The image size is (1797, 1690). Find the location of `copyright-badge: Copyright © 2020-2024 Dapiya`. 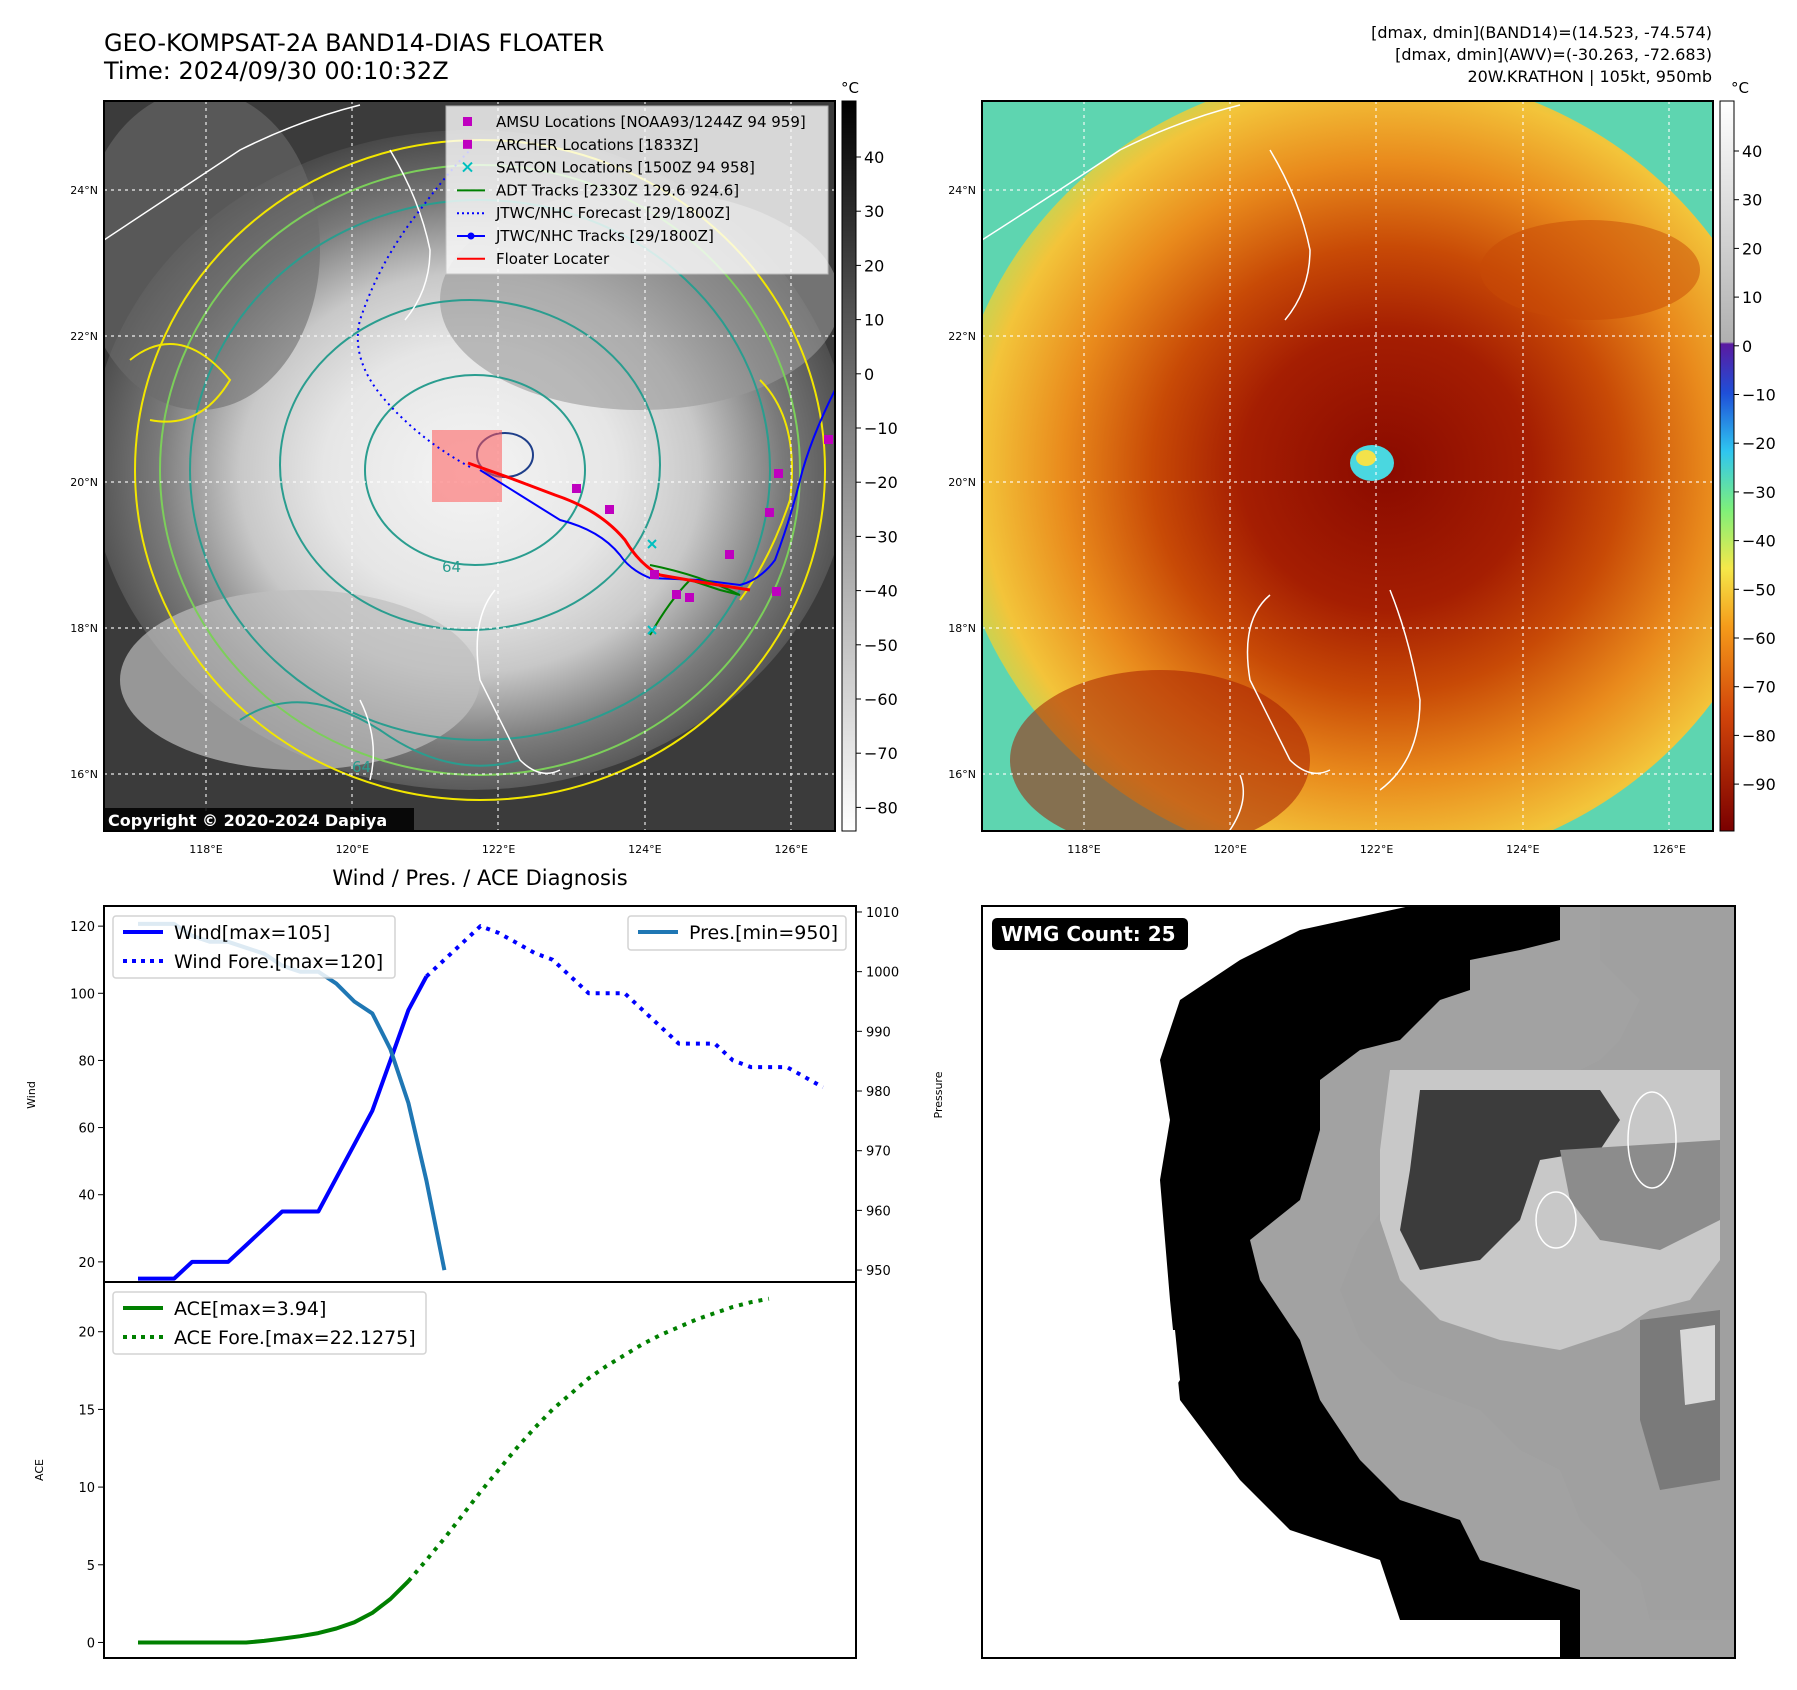

copyright-badge: Copyright © 2020-2024 Dapiya is located at coordinates (247, 820).